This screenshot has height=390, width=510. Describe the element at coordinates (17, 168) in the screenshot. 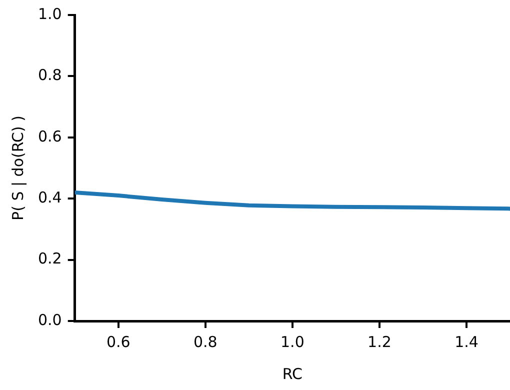

I see `y-axis-title: P( S | do(RC) )` at that location.